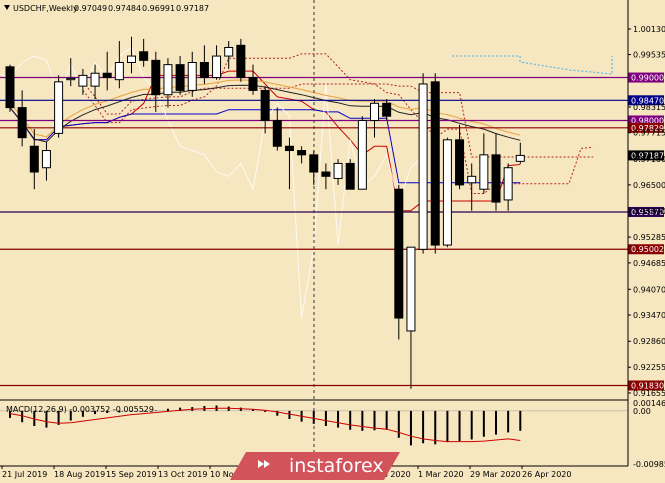 The height and width of the screenshot is (483, 665). I want to click on price-tick-label: 1.00130, so click(649, 29).